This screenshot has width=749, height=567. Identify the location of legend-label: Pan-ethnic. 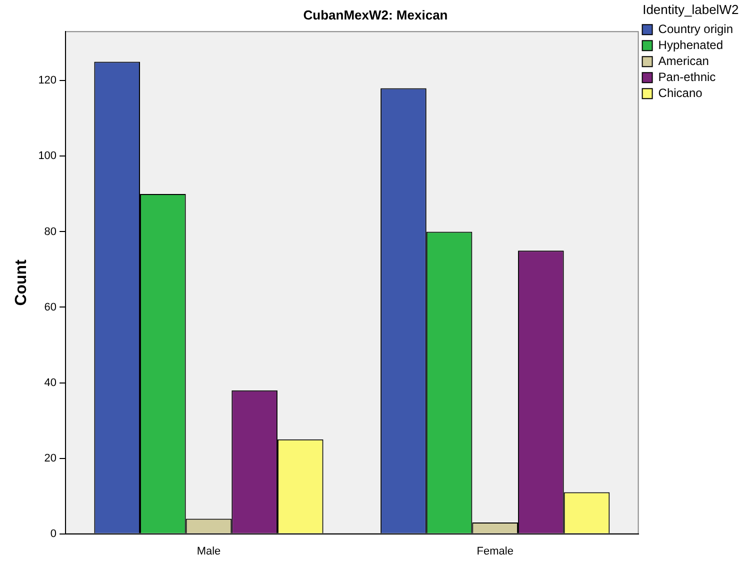
(687, 77).